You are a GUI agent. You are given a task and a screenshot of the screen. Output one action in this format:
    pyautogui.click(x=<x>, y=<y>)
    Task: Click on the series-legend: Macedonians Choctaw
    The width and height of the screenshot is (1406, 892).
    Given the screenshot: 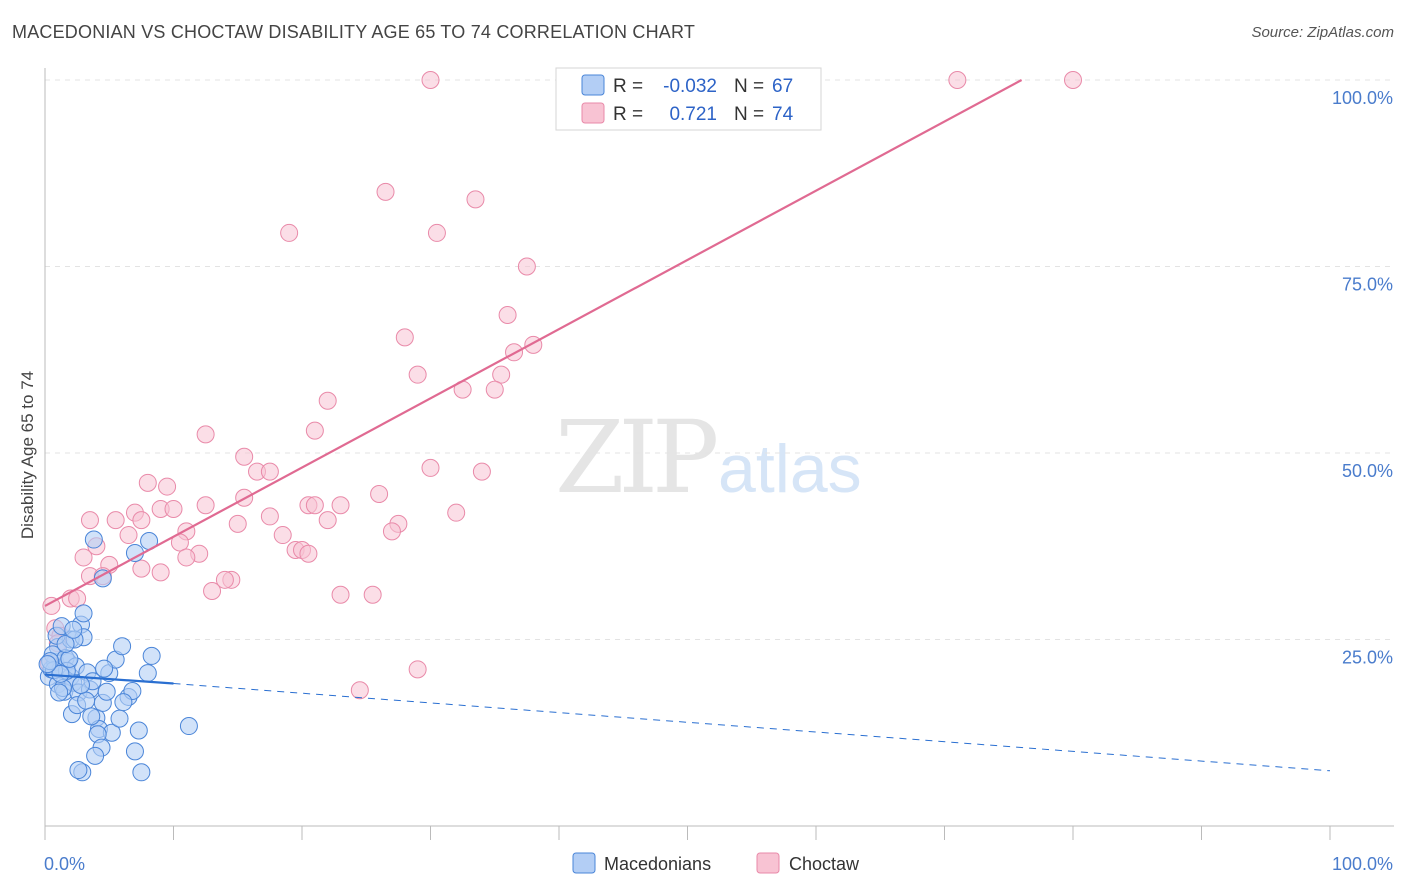 What is the action you would take?
    pyautogui.click(x=716, y=863)
    